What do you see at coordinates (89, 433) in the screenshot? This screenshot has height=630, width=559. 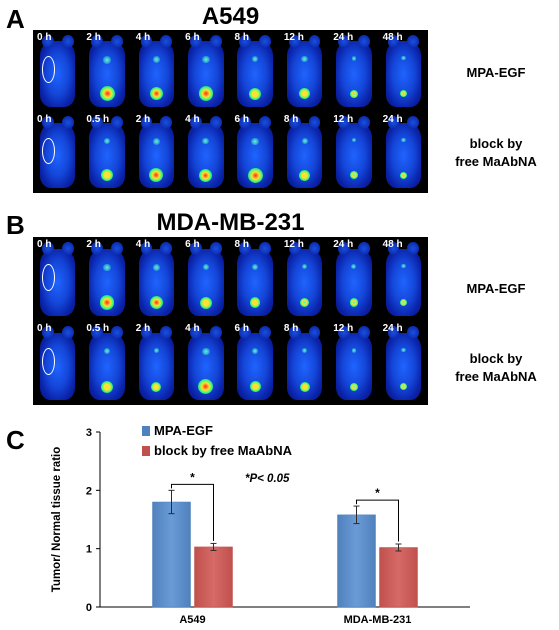 I see `y-tick-label: 3` at bounding box center [89, 433].